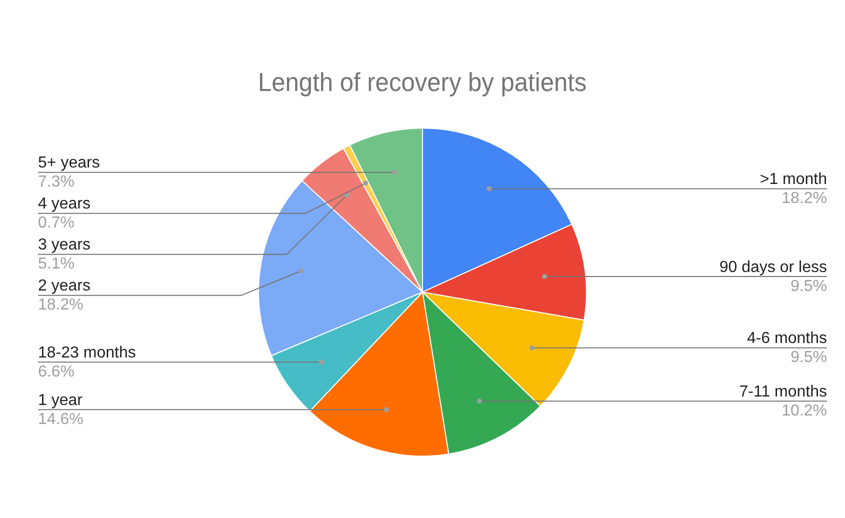 This screenshot has height=518, width=845. Describe the element at coordinates (56, 223) in the screenshot. I see `data-label: 0.7%` at that location.